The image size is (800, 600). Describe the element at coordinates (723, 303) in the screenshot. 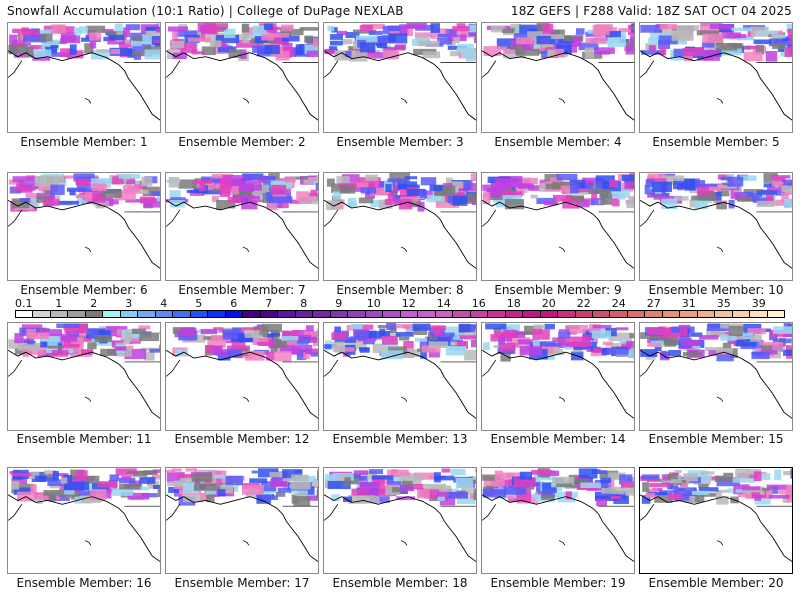

I see `colorbar-tick-label: 35` at that location.